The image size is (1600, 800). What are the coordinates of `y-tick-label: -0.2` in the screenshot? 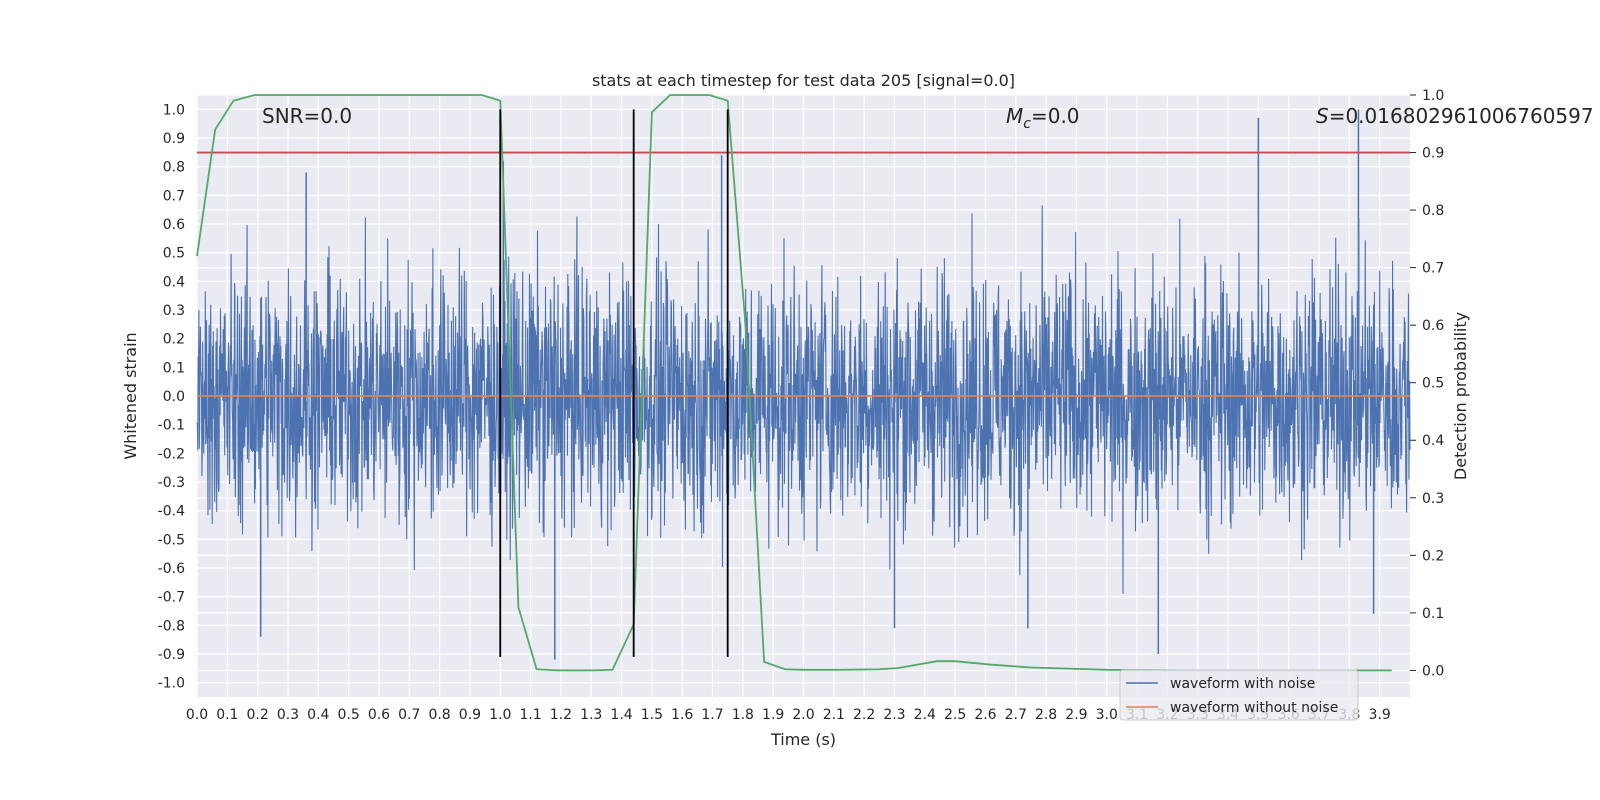 It's located at (171, 454).